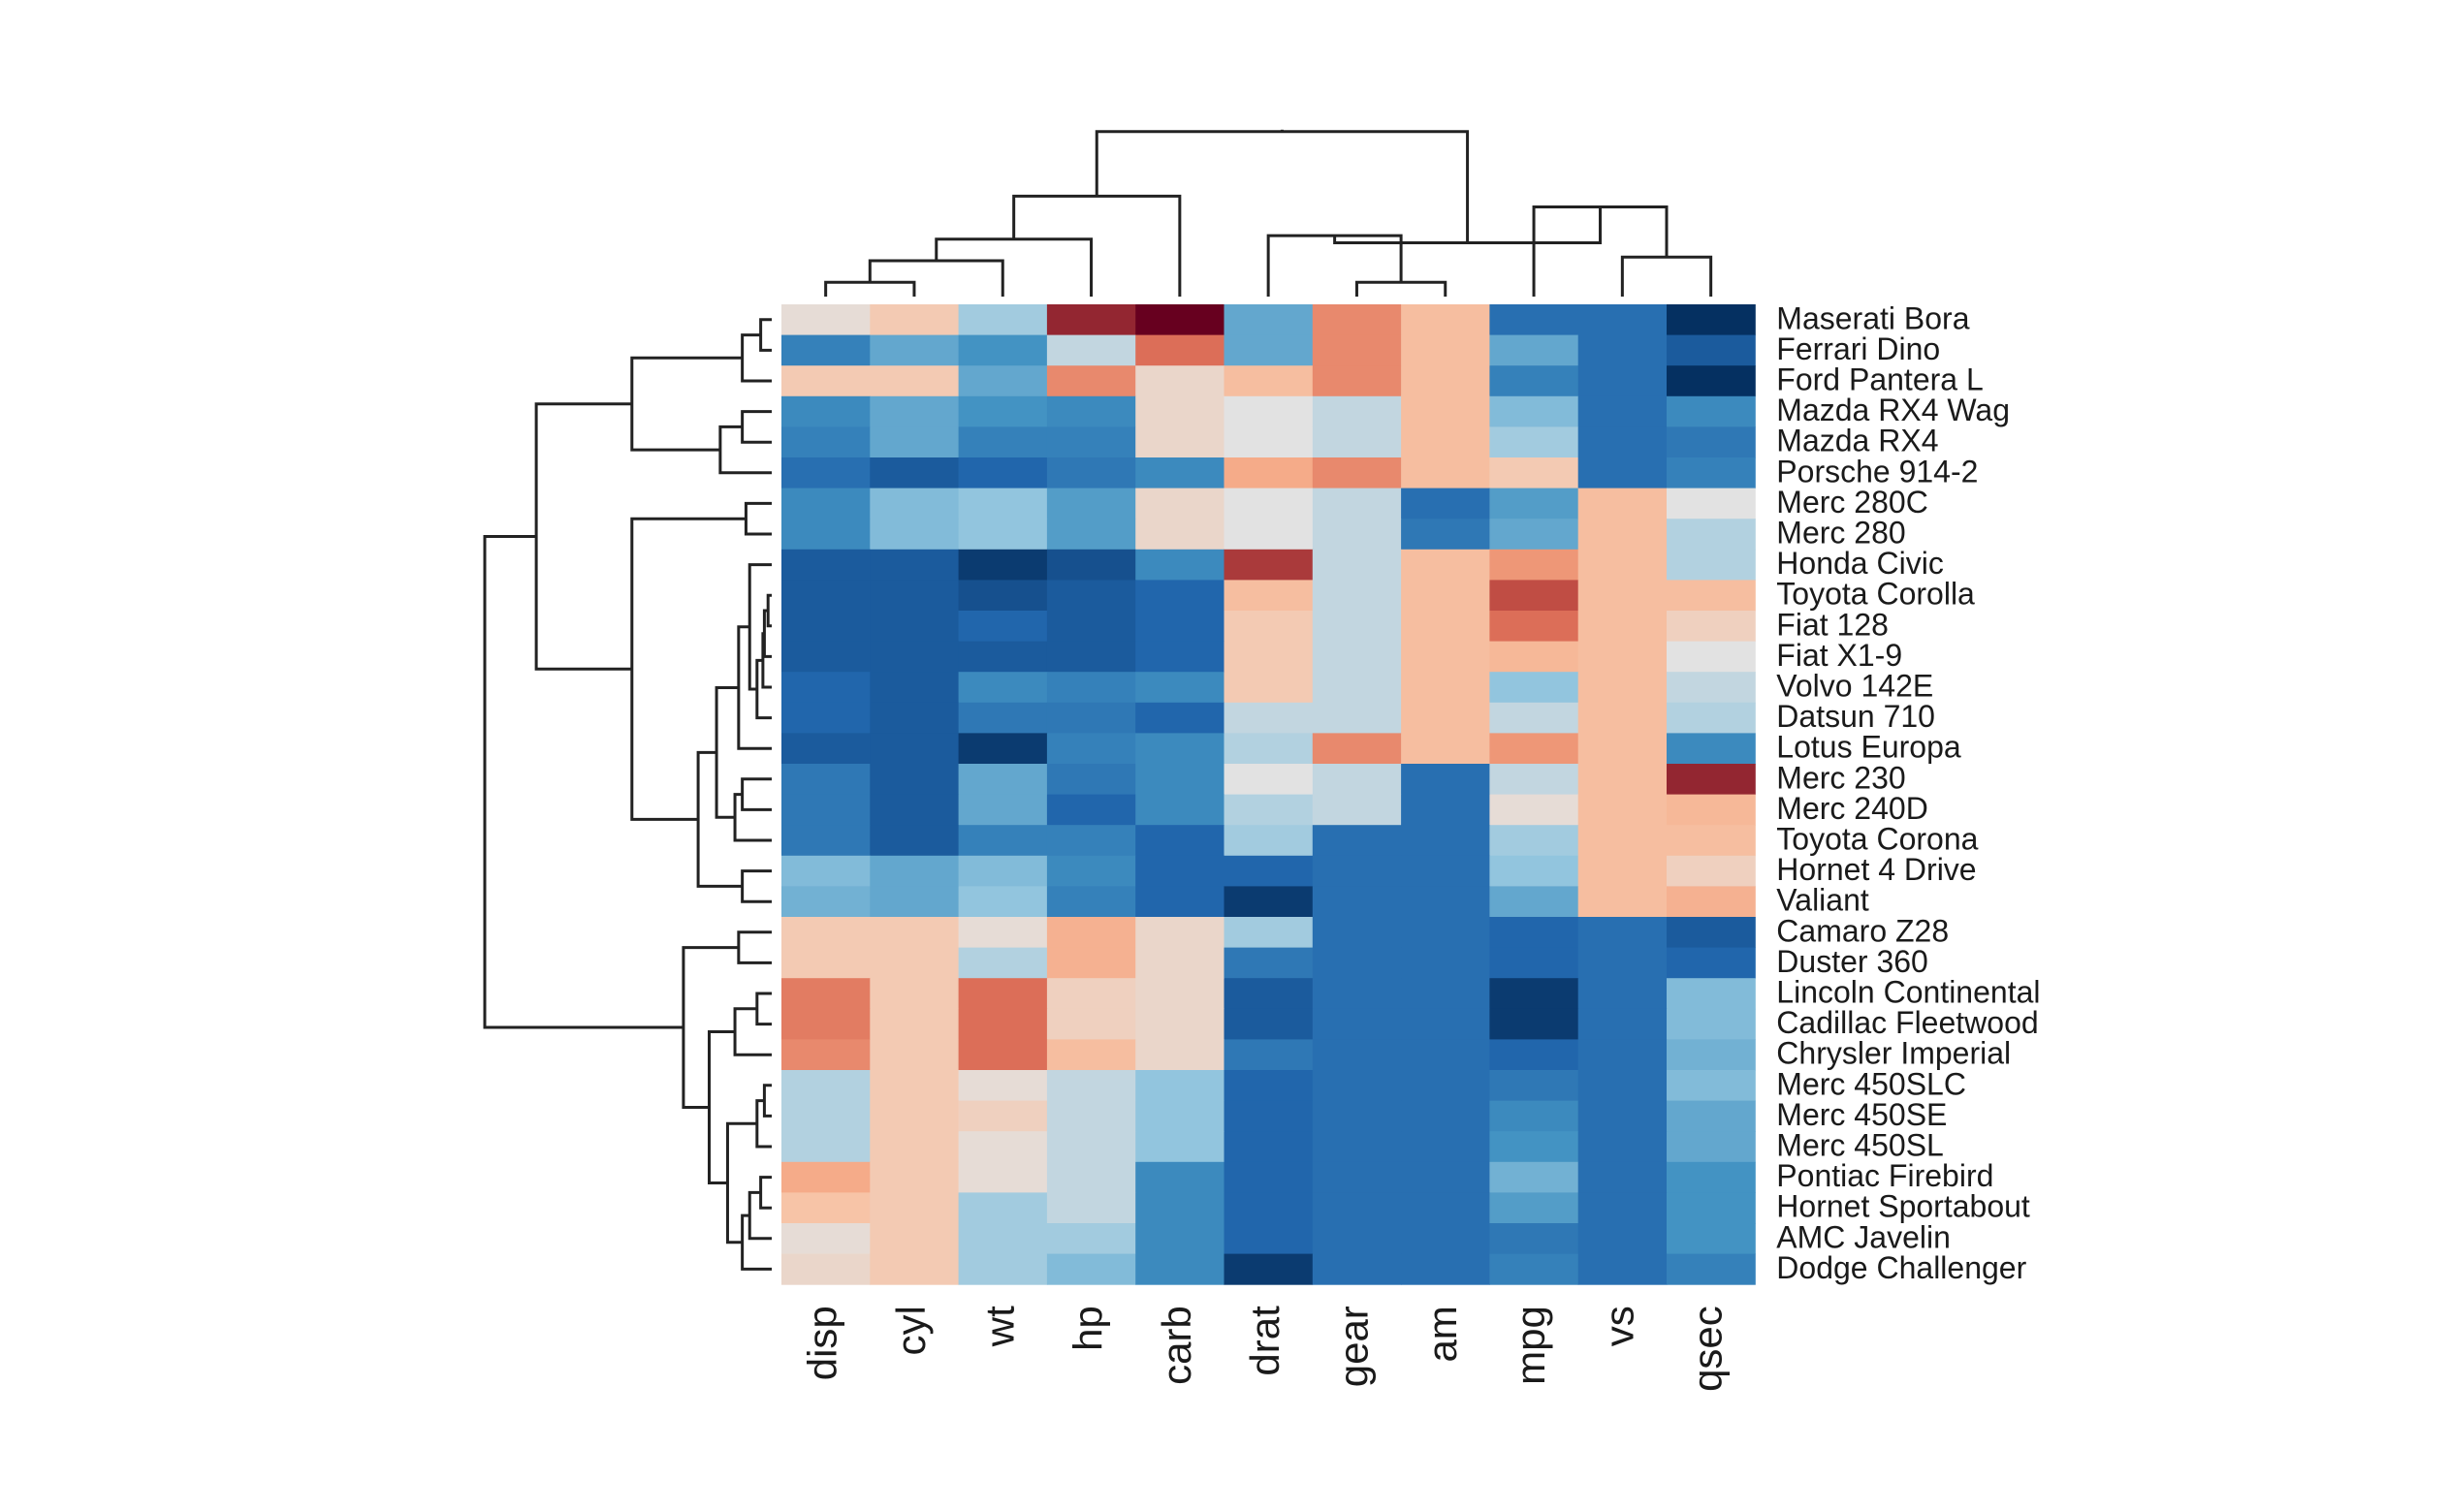 Image resolution: width=2449 pixels, height=1512 pixels. Describe the element at coordinates (1875, 594) in the screenshot. I see `row-label: Toyota Corolla` at that location.